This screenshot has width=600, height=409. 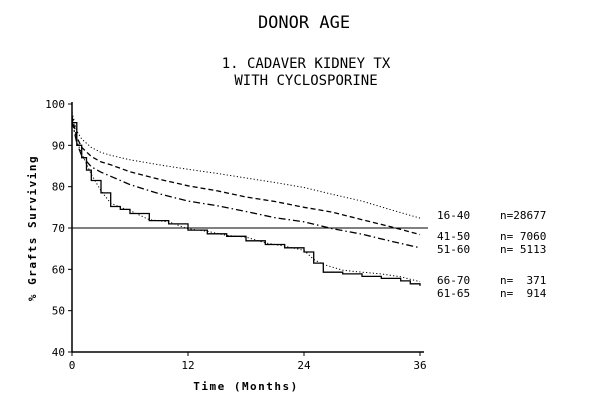 What do you see at coordinates (304, 23) in the screenshot?
I see `chart-title: DONOR AGE` at bounding box center [304, 23].